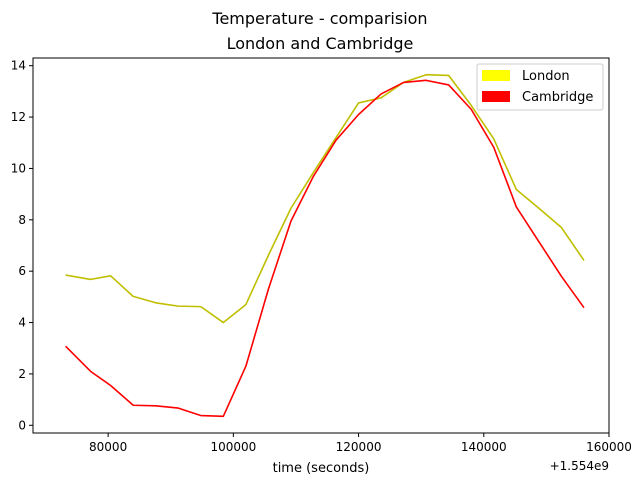  I want to click on y-tick-label: 8, so click(22, 220).